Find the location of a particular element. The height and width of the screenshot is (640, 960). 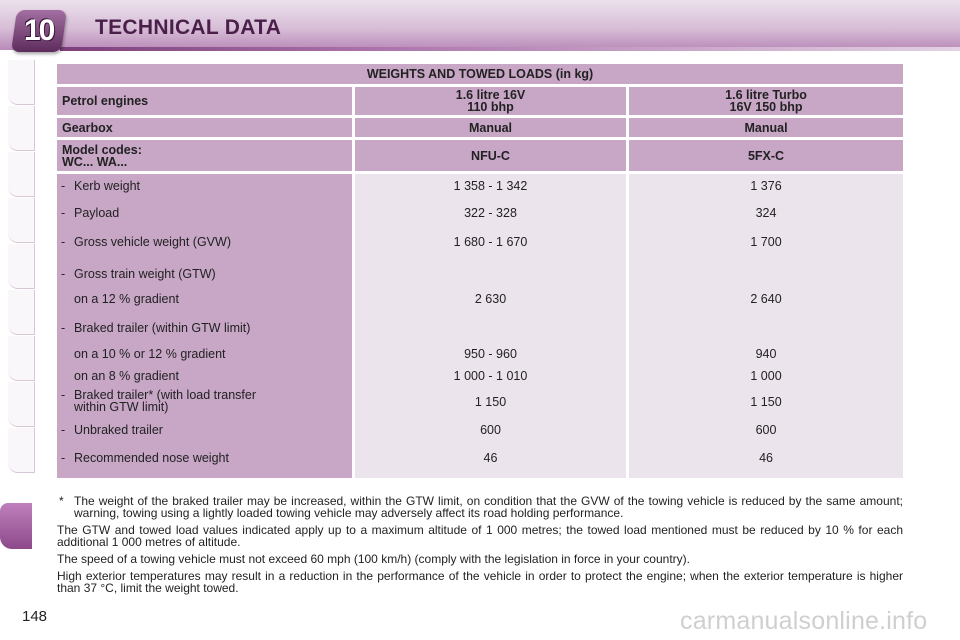

table-cell: 2 630 is located at coordinates (490, 299).